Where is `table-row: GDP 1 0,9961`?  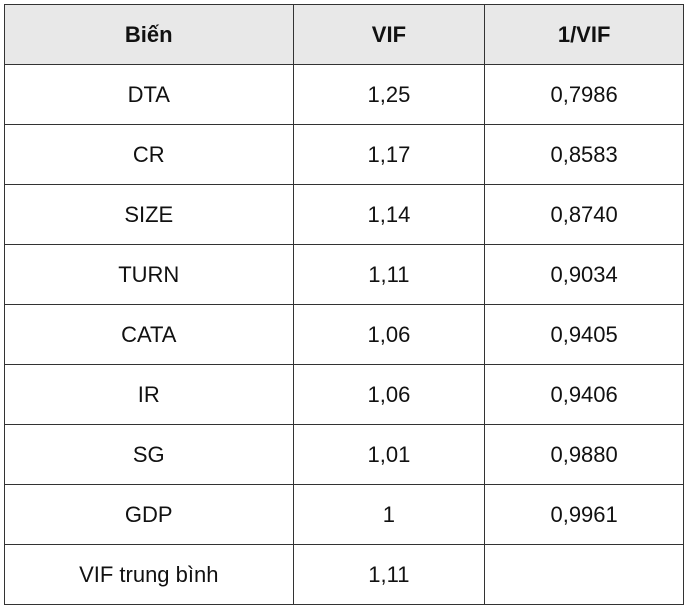
table-row: GDP 1 0,9961 is located at coordinates (344, 514).